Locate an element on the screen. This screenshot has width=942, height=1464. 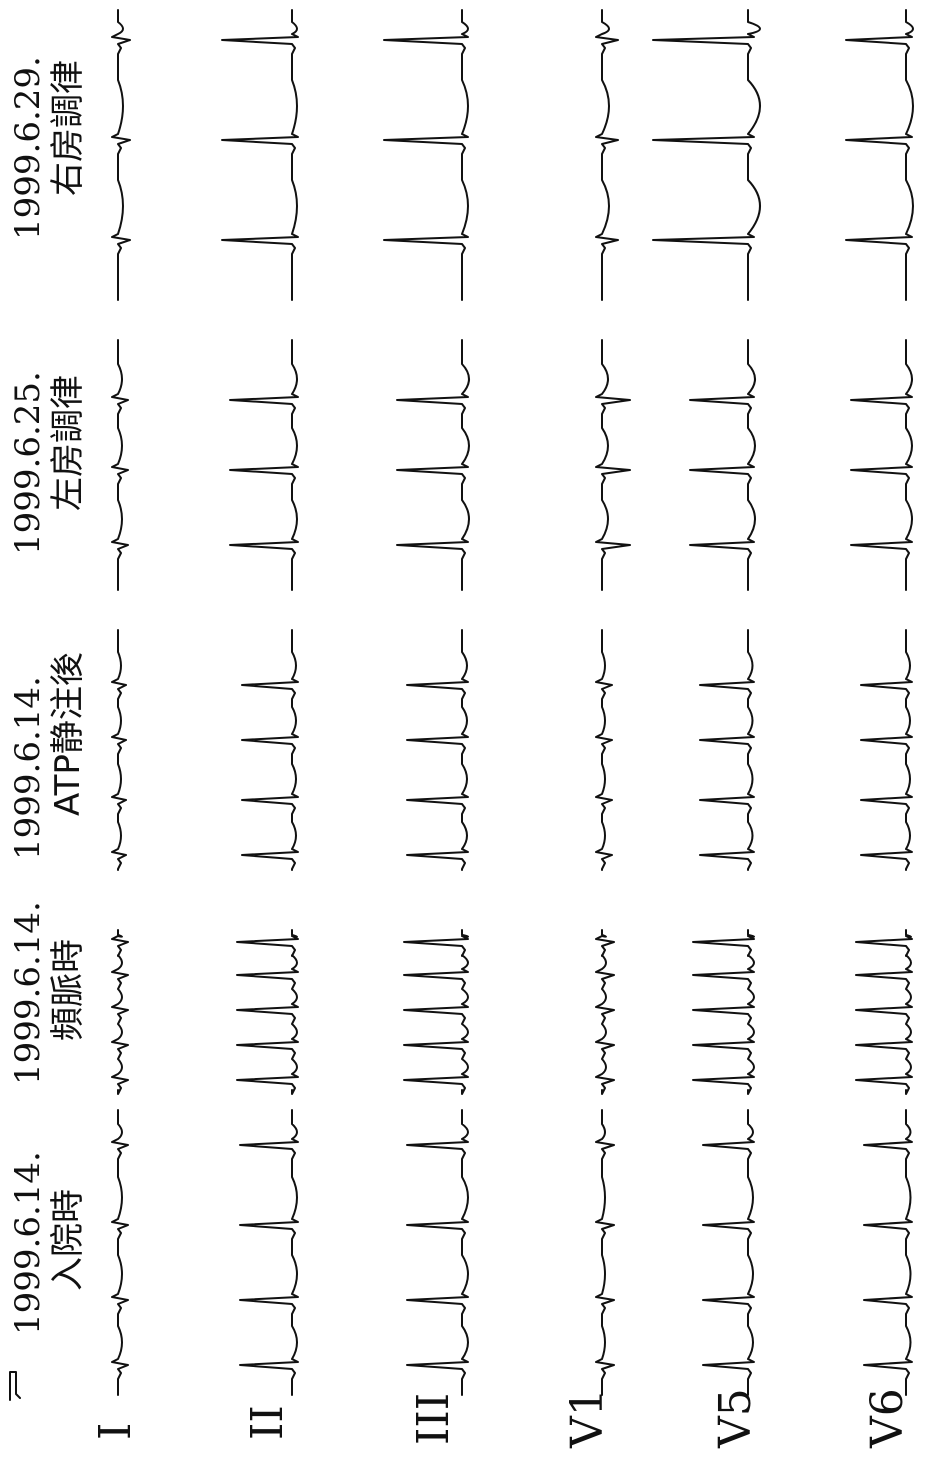
trace-V6-col4 is located at coordinates (881, 465).